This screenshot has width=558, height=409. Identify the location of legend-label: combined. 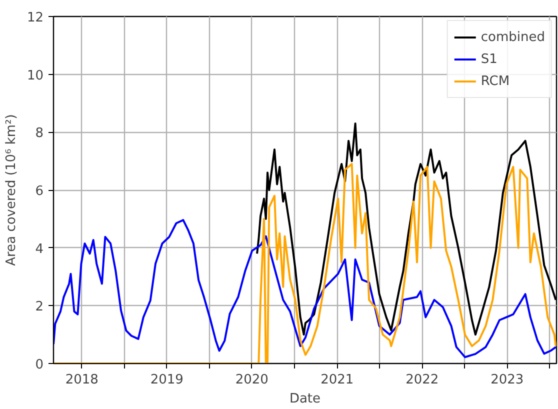
(512, 37).